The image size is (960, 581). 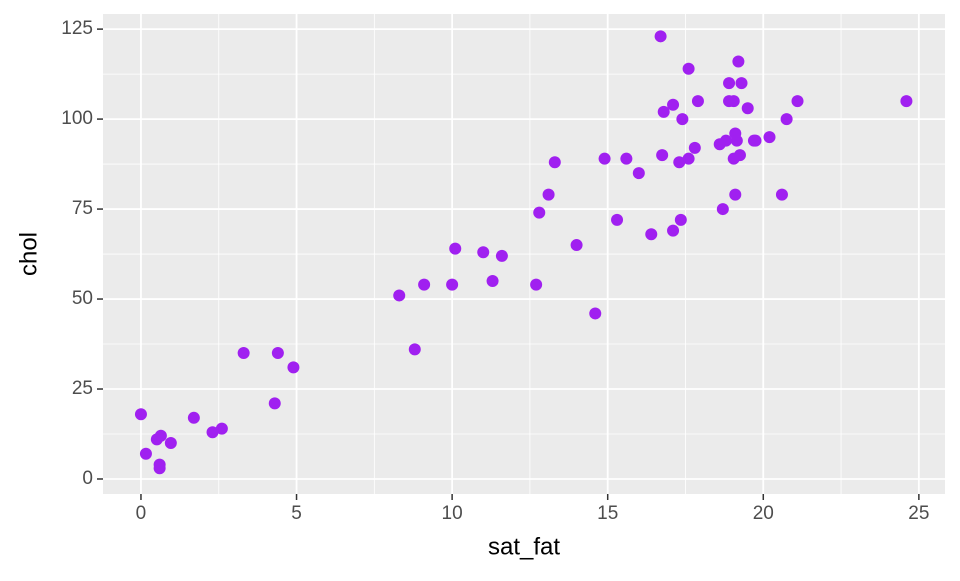 What do you see at coordinates (82, 388) in the screenshot?
I see `y-tick-label: 25` at bounding box center [82, 388].